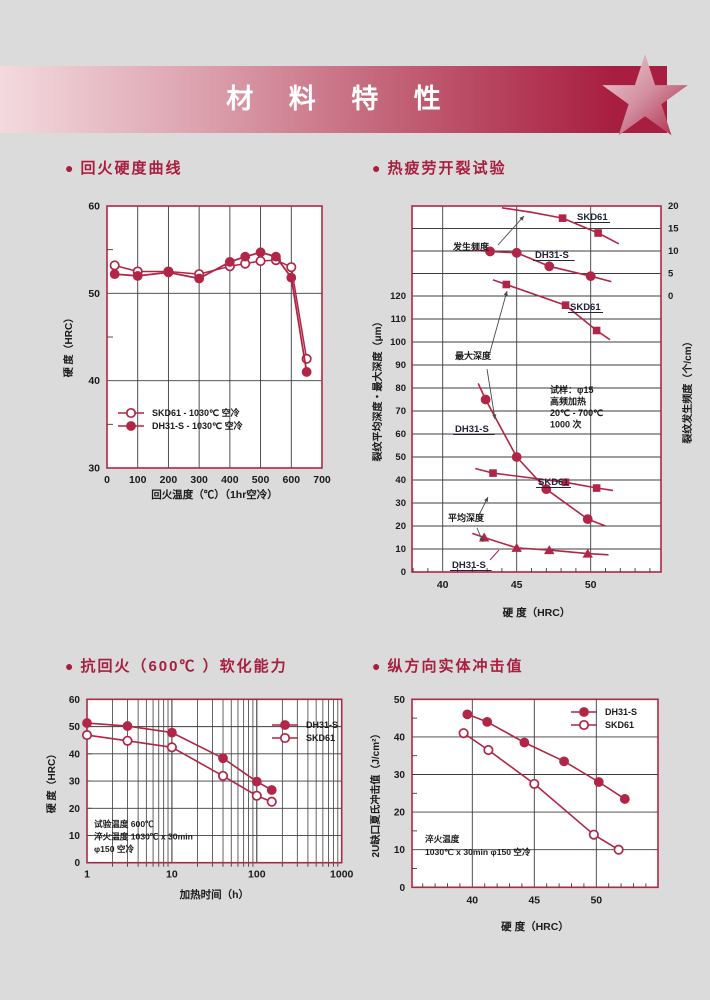  Describe the element at coordinates (131, 168) in the screenshot. I see `section-title-text: 回火硬度曲线` at that location.